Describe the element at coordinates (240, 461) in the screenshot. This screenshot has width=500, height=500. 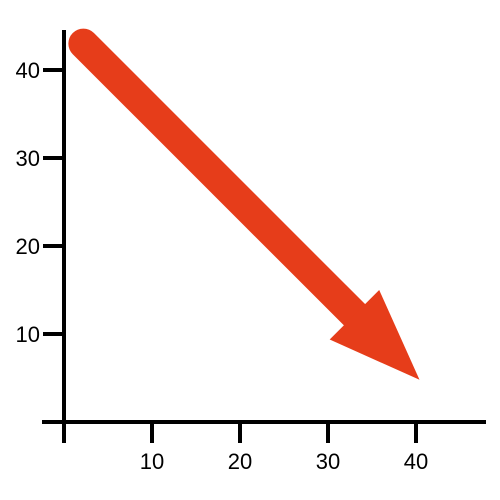
I see `x-tick-label: 20` at that location.